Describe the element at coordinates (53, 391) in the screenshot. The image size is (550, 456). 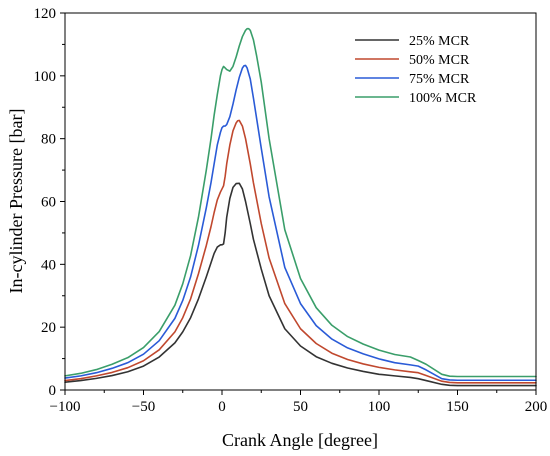
I see `y-tick-label: 0` at that location.